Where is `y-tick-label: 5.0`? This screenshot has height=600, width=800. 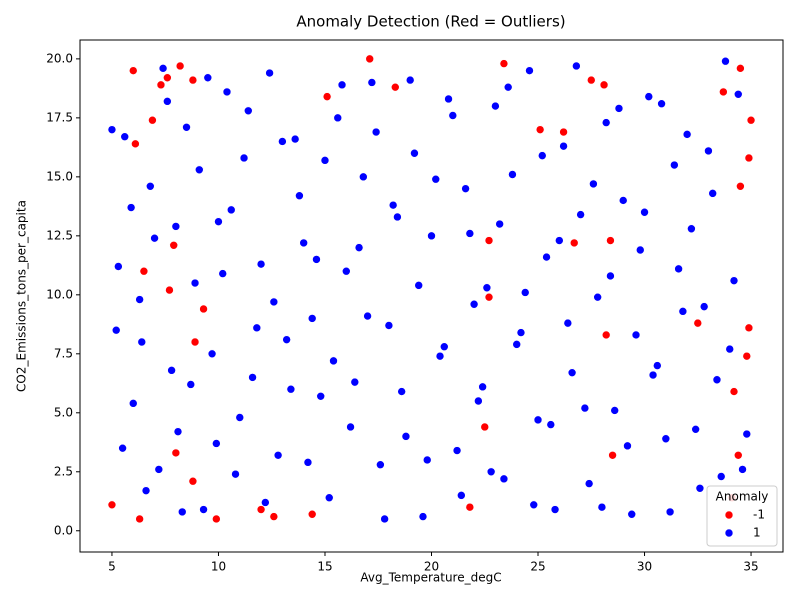 y-tick-label: 5.0 is located at coordinates (63, 412).